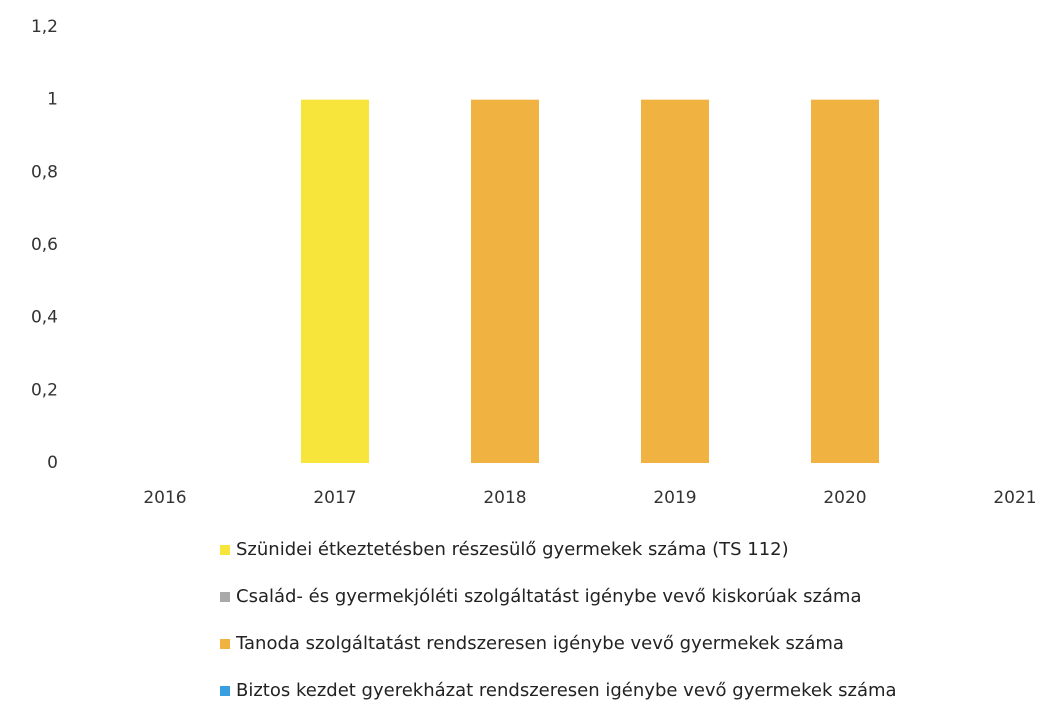 Image resolution: width=1054 pixels, height=704 pixels. I want to click on y-tick-label: 0,4, so click(44, 318).